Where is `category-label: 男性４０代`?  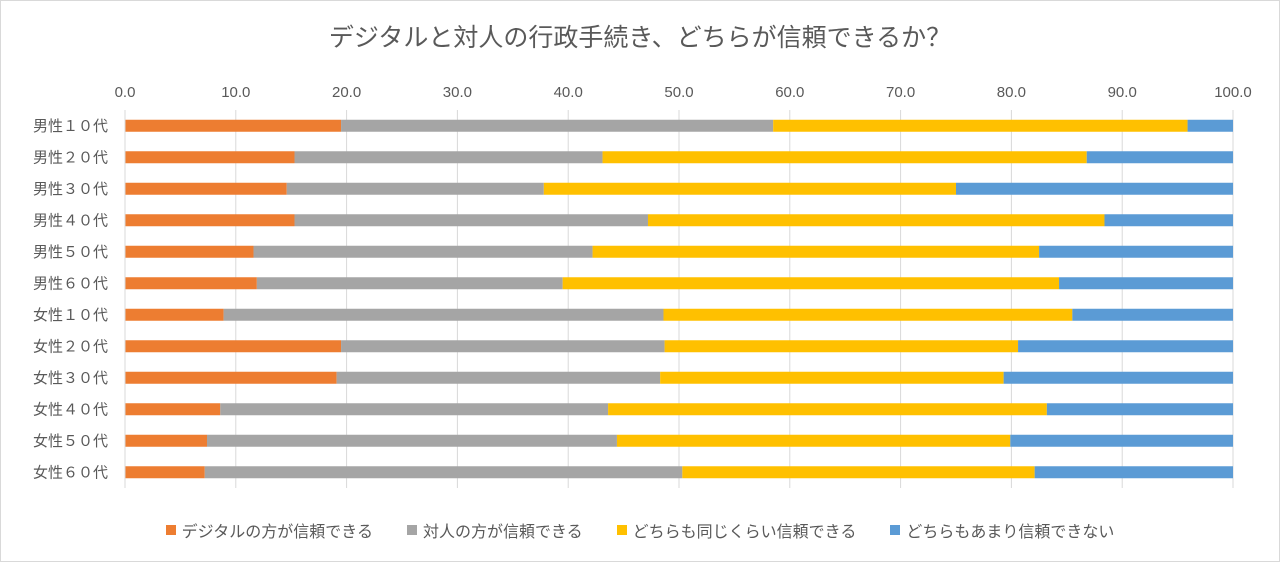 category-label: 男性４０代 is located at coordinates (70, 220).